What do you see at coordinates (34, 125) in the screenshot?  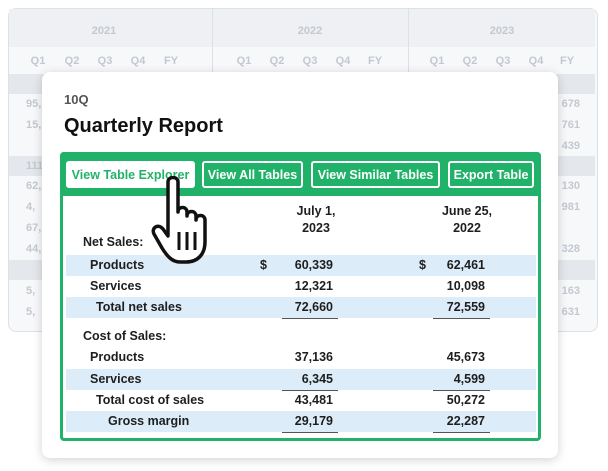 I see `row-value: 15,` at bounding box center [34, 125].